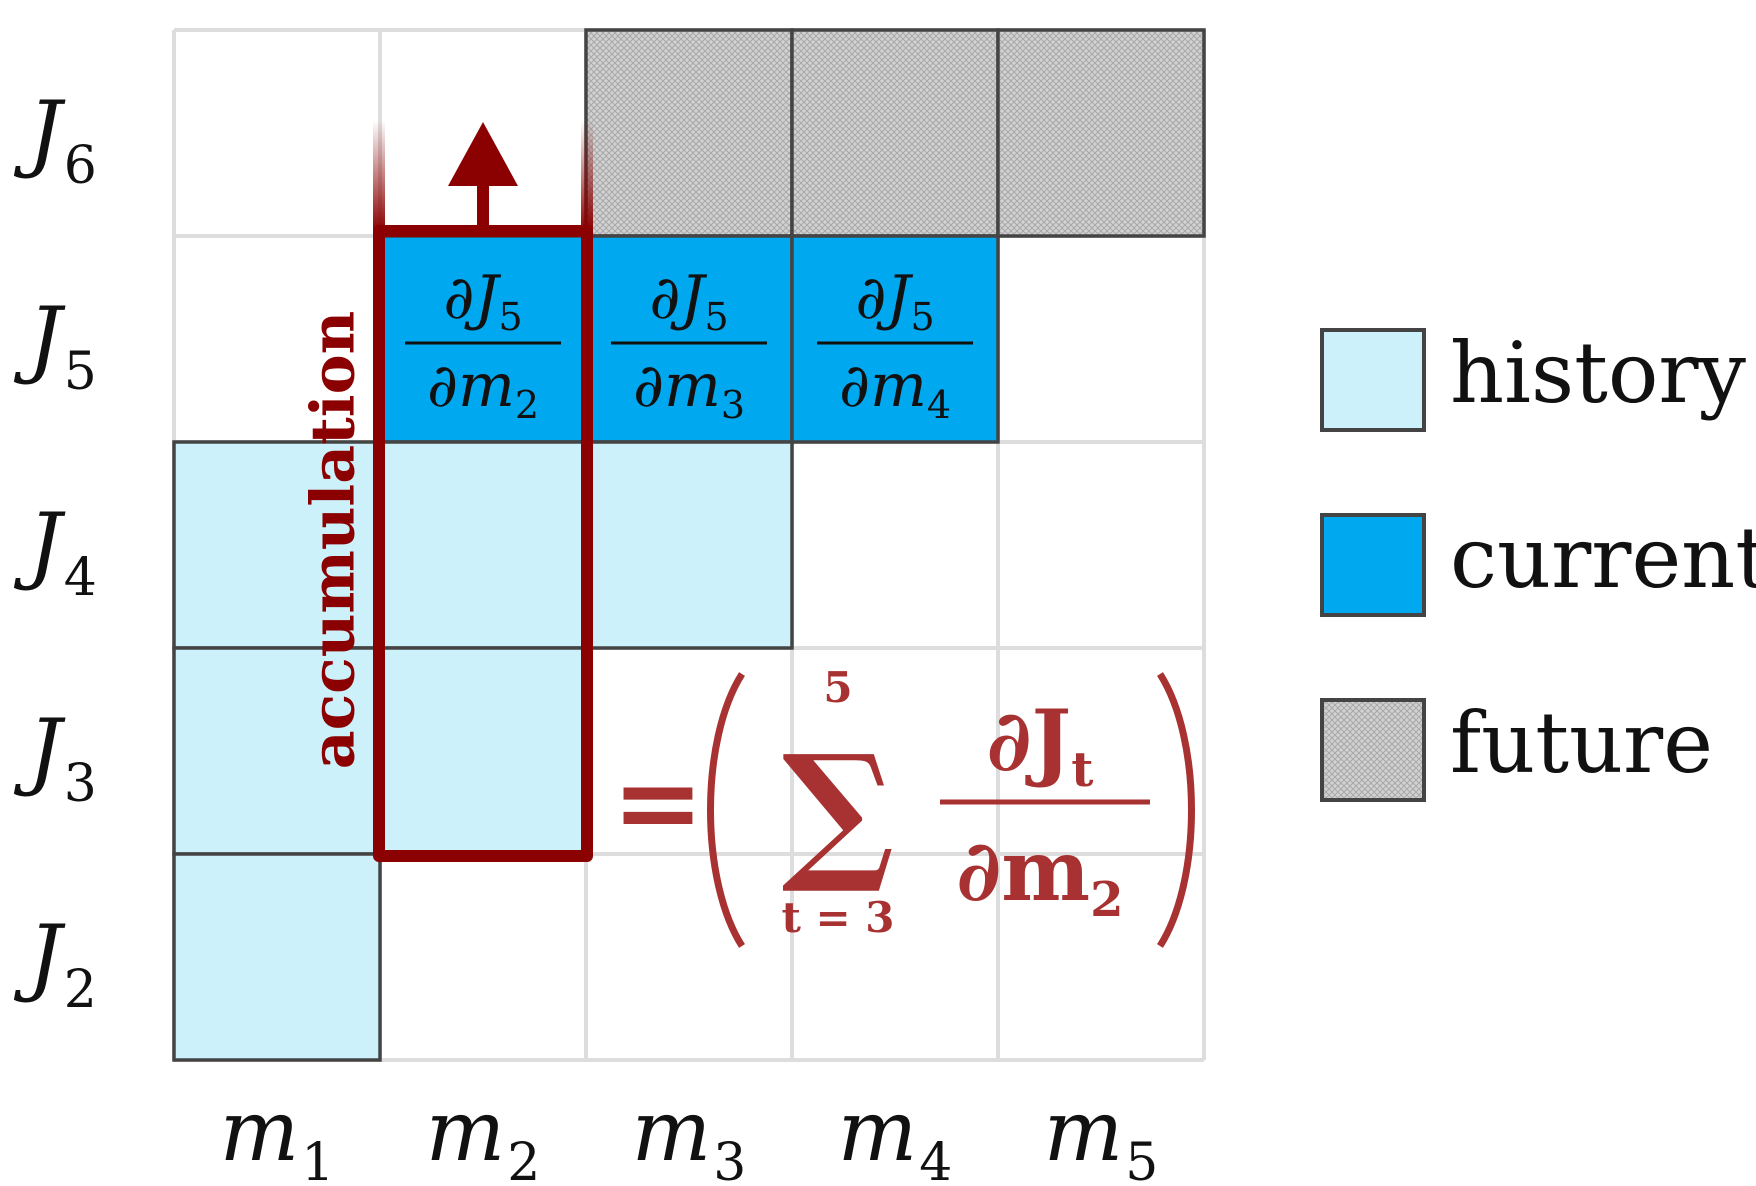 This screenshot has height=1186, width=1756. What do you see at coordinates (55, 139) in the screenshot?
I see `row-label: J6` at bounding box center [55, 139].